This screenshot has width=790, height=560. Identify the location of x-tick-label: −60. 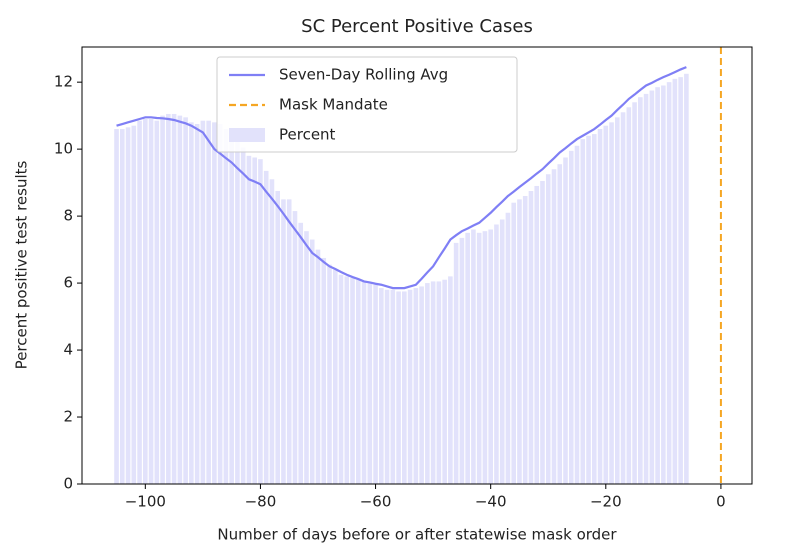
(376, 502).